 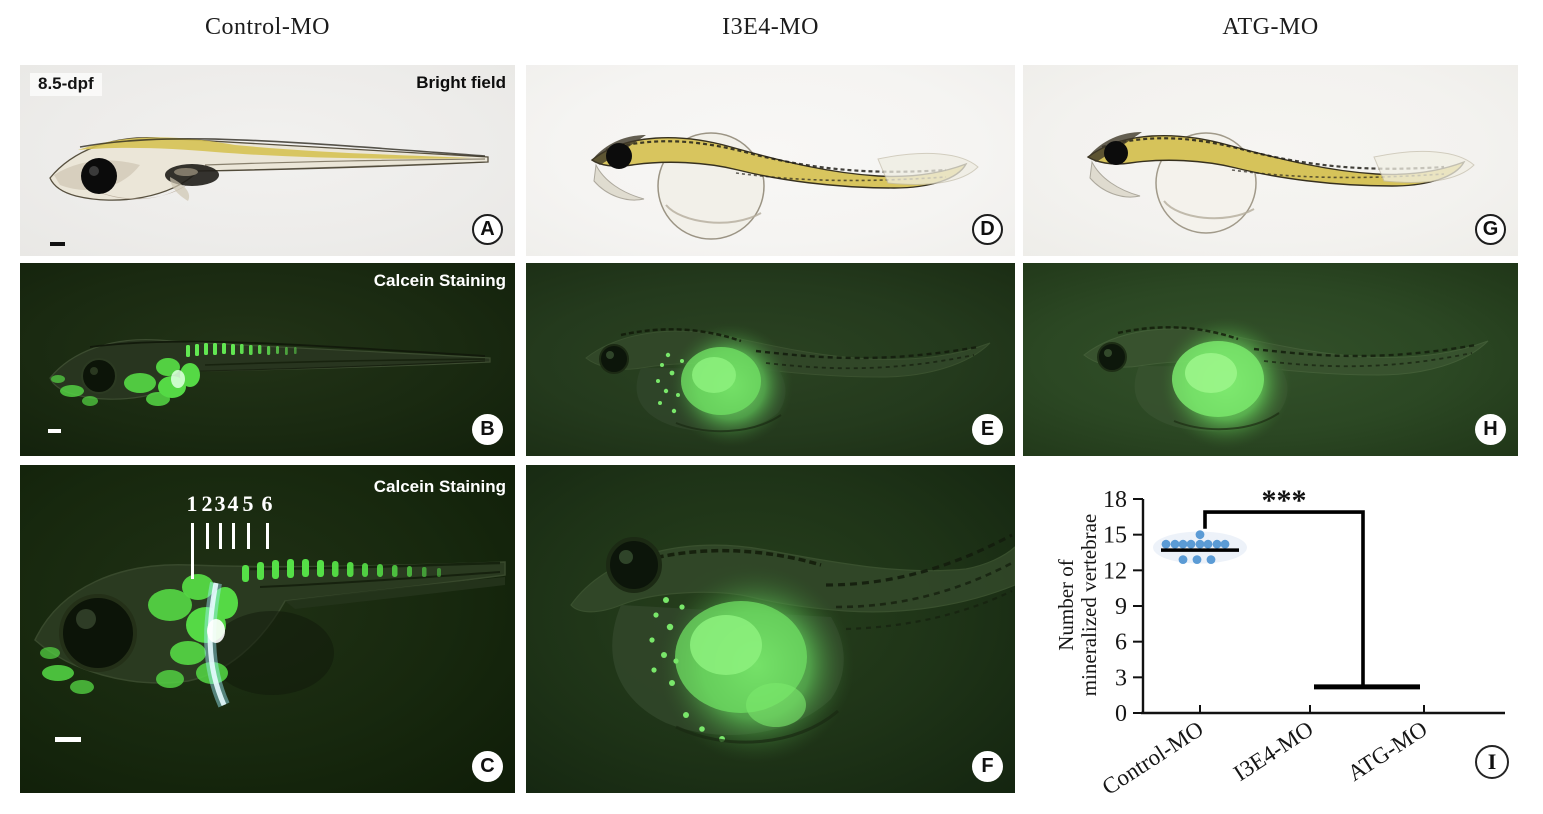 I want to click on vertebra-number: 3, so click(x=220, y=503).